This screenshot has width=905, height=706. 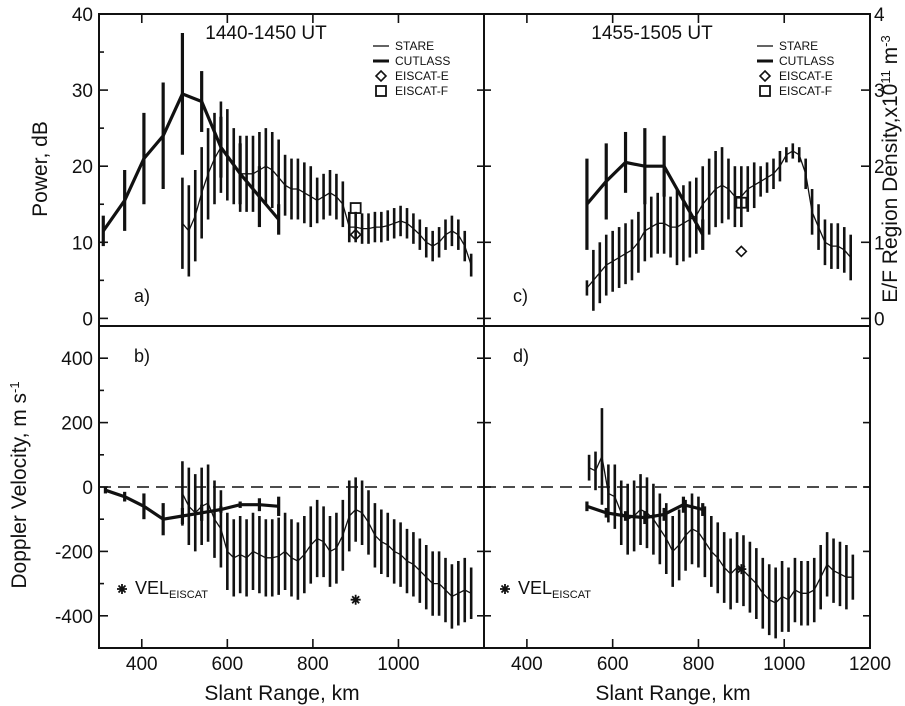 I want to click on ytick-label-power: 10, so click(x=82, y=243).